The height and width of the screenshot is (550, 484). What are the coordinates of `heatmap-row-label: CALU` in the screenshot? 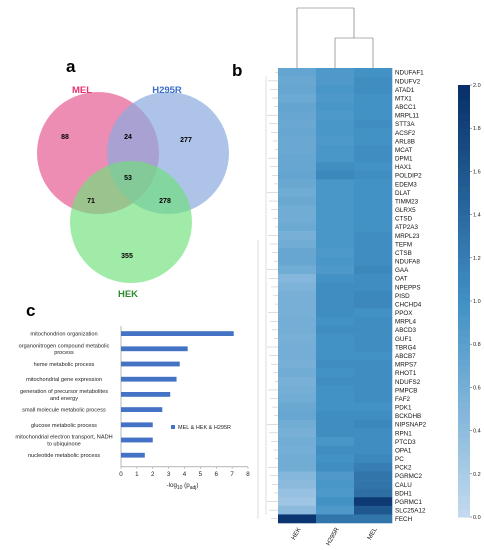 It's located at (403, 485).